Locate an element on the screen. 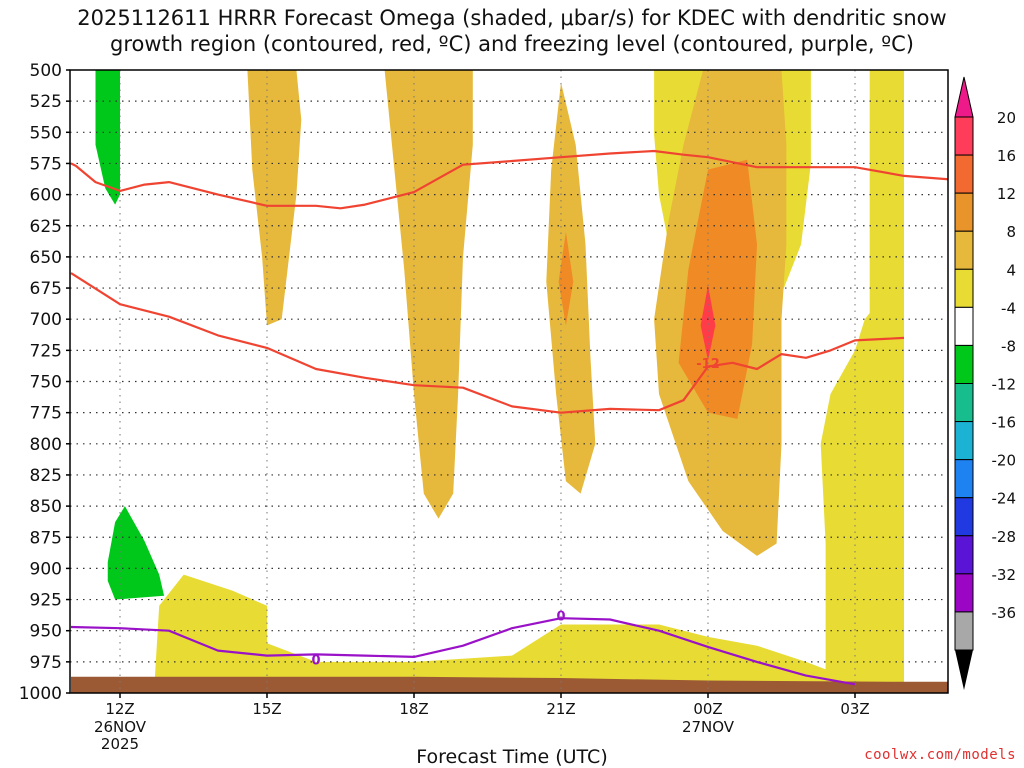 This screenshot has height=768, width=1024. colorbar-label--24: -24 is located at coordinates (1004, 499).